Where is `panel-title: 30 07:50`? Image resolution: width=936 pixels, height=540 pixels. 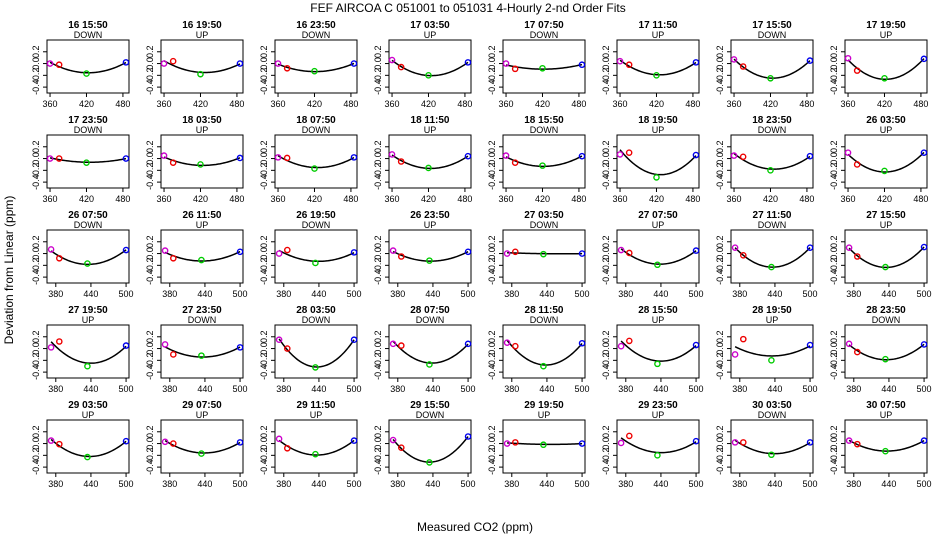
panel-title: 30 07:50 is located at coordinates (886, 405).